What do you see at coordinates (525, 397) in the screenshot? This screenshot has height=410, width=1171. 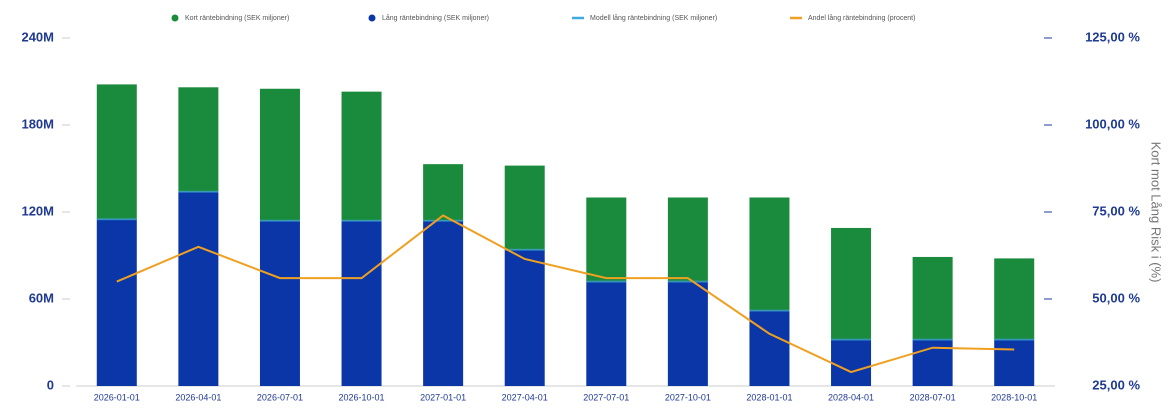 I see `x-tick-label: 2027-04-01` at bounding box center [525, 397].